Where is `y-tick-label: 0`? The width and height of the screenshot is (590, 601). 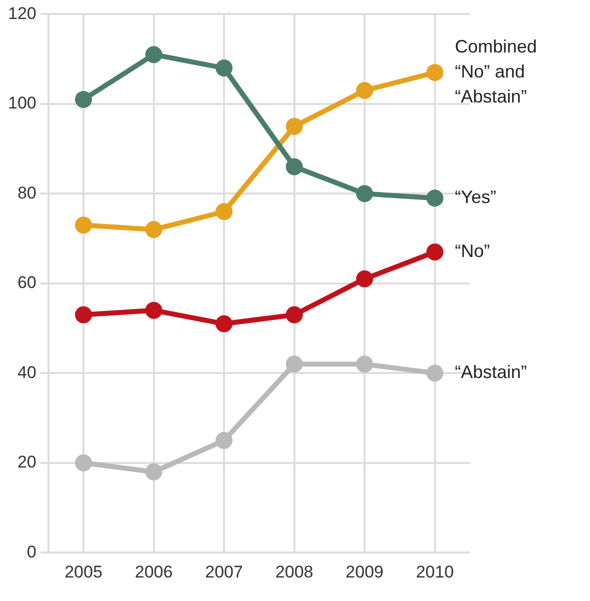 y-tick-label: 0 is located at coordinates (31, 552).